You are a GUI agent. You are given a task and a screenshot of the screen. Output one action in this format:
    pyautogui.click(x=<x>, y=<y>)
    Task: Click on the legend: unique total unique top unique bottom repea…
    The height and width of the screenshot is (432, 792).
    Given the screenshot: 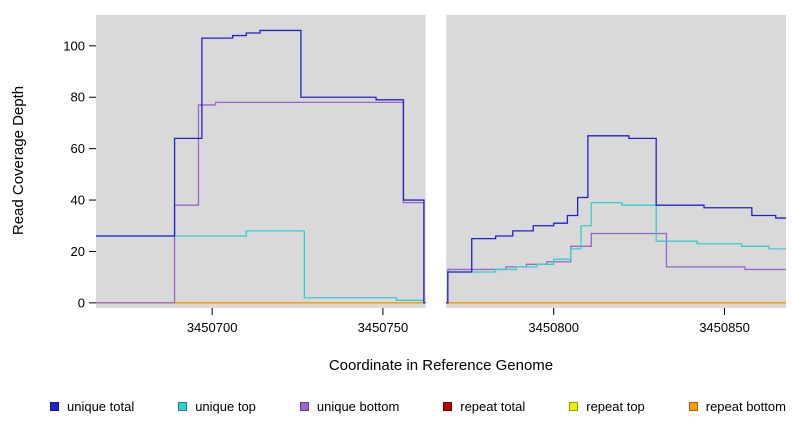 What is the action you would take?
    pyautogui.click(x=418, y=406)
    